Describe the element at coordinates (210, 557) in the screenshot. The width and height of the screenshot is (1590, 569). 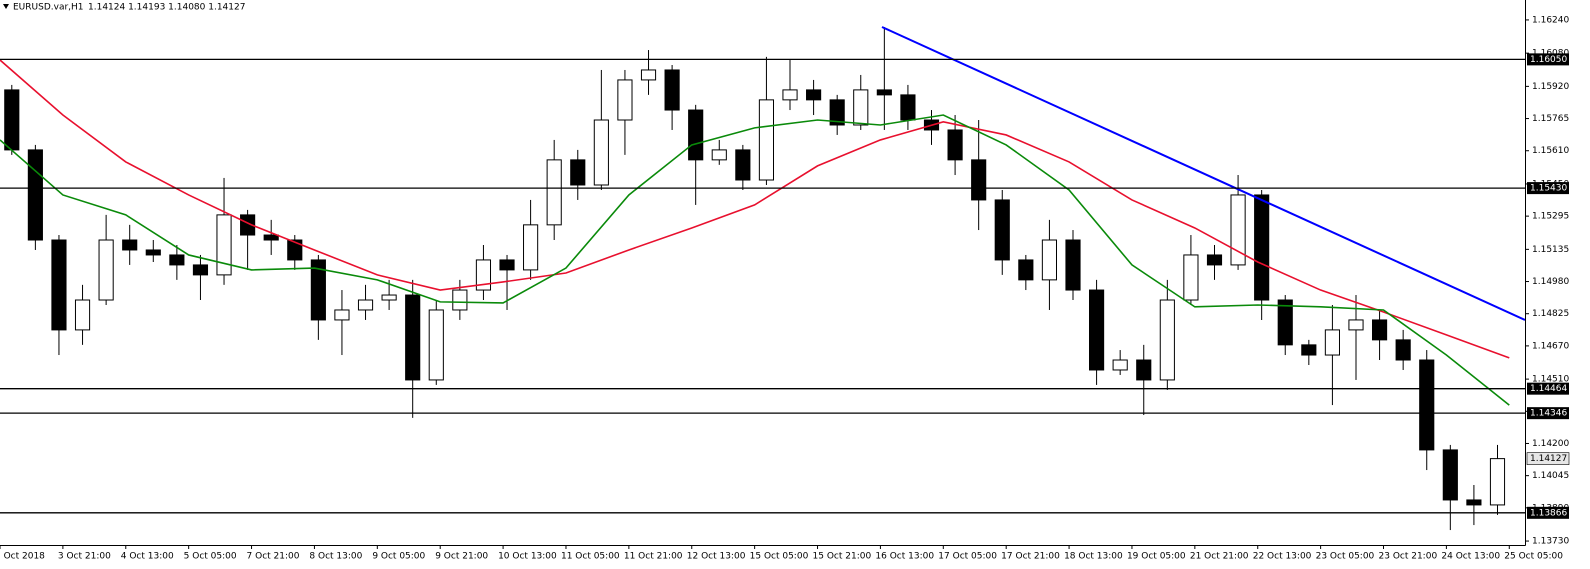
I see `x-tick-label: 5 Oct 05:00` at that location.